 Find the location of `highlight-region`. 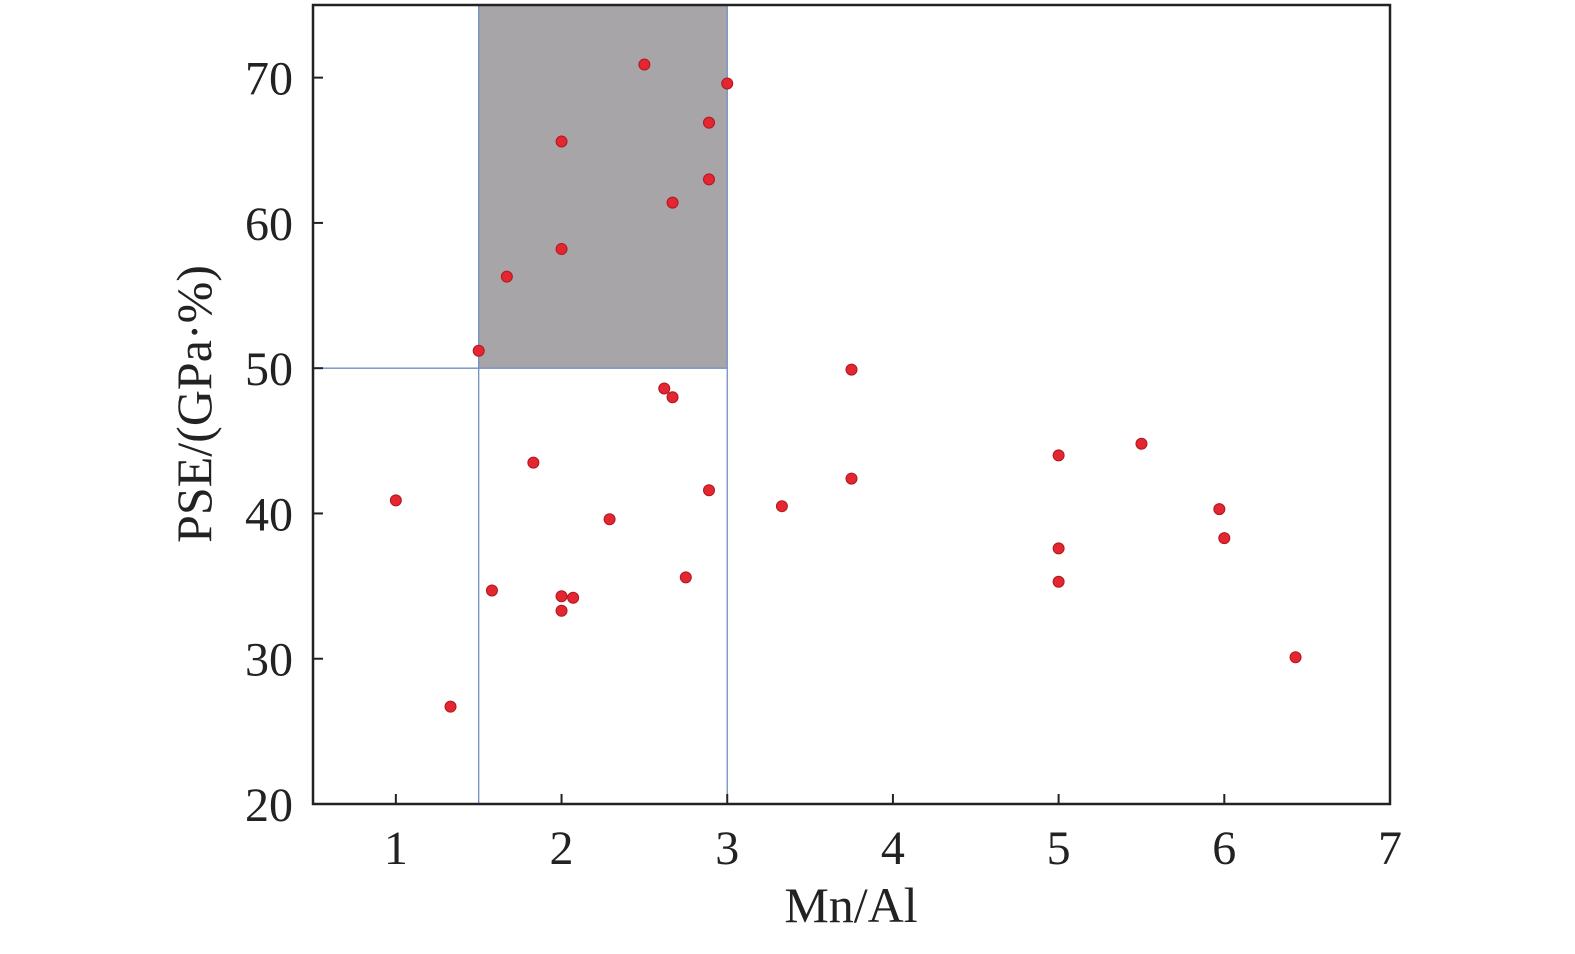

highlight-region is located at coordinates (603, 187).